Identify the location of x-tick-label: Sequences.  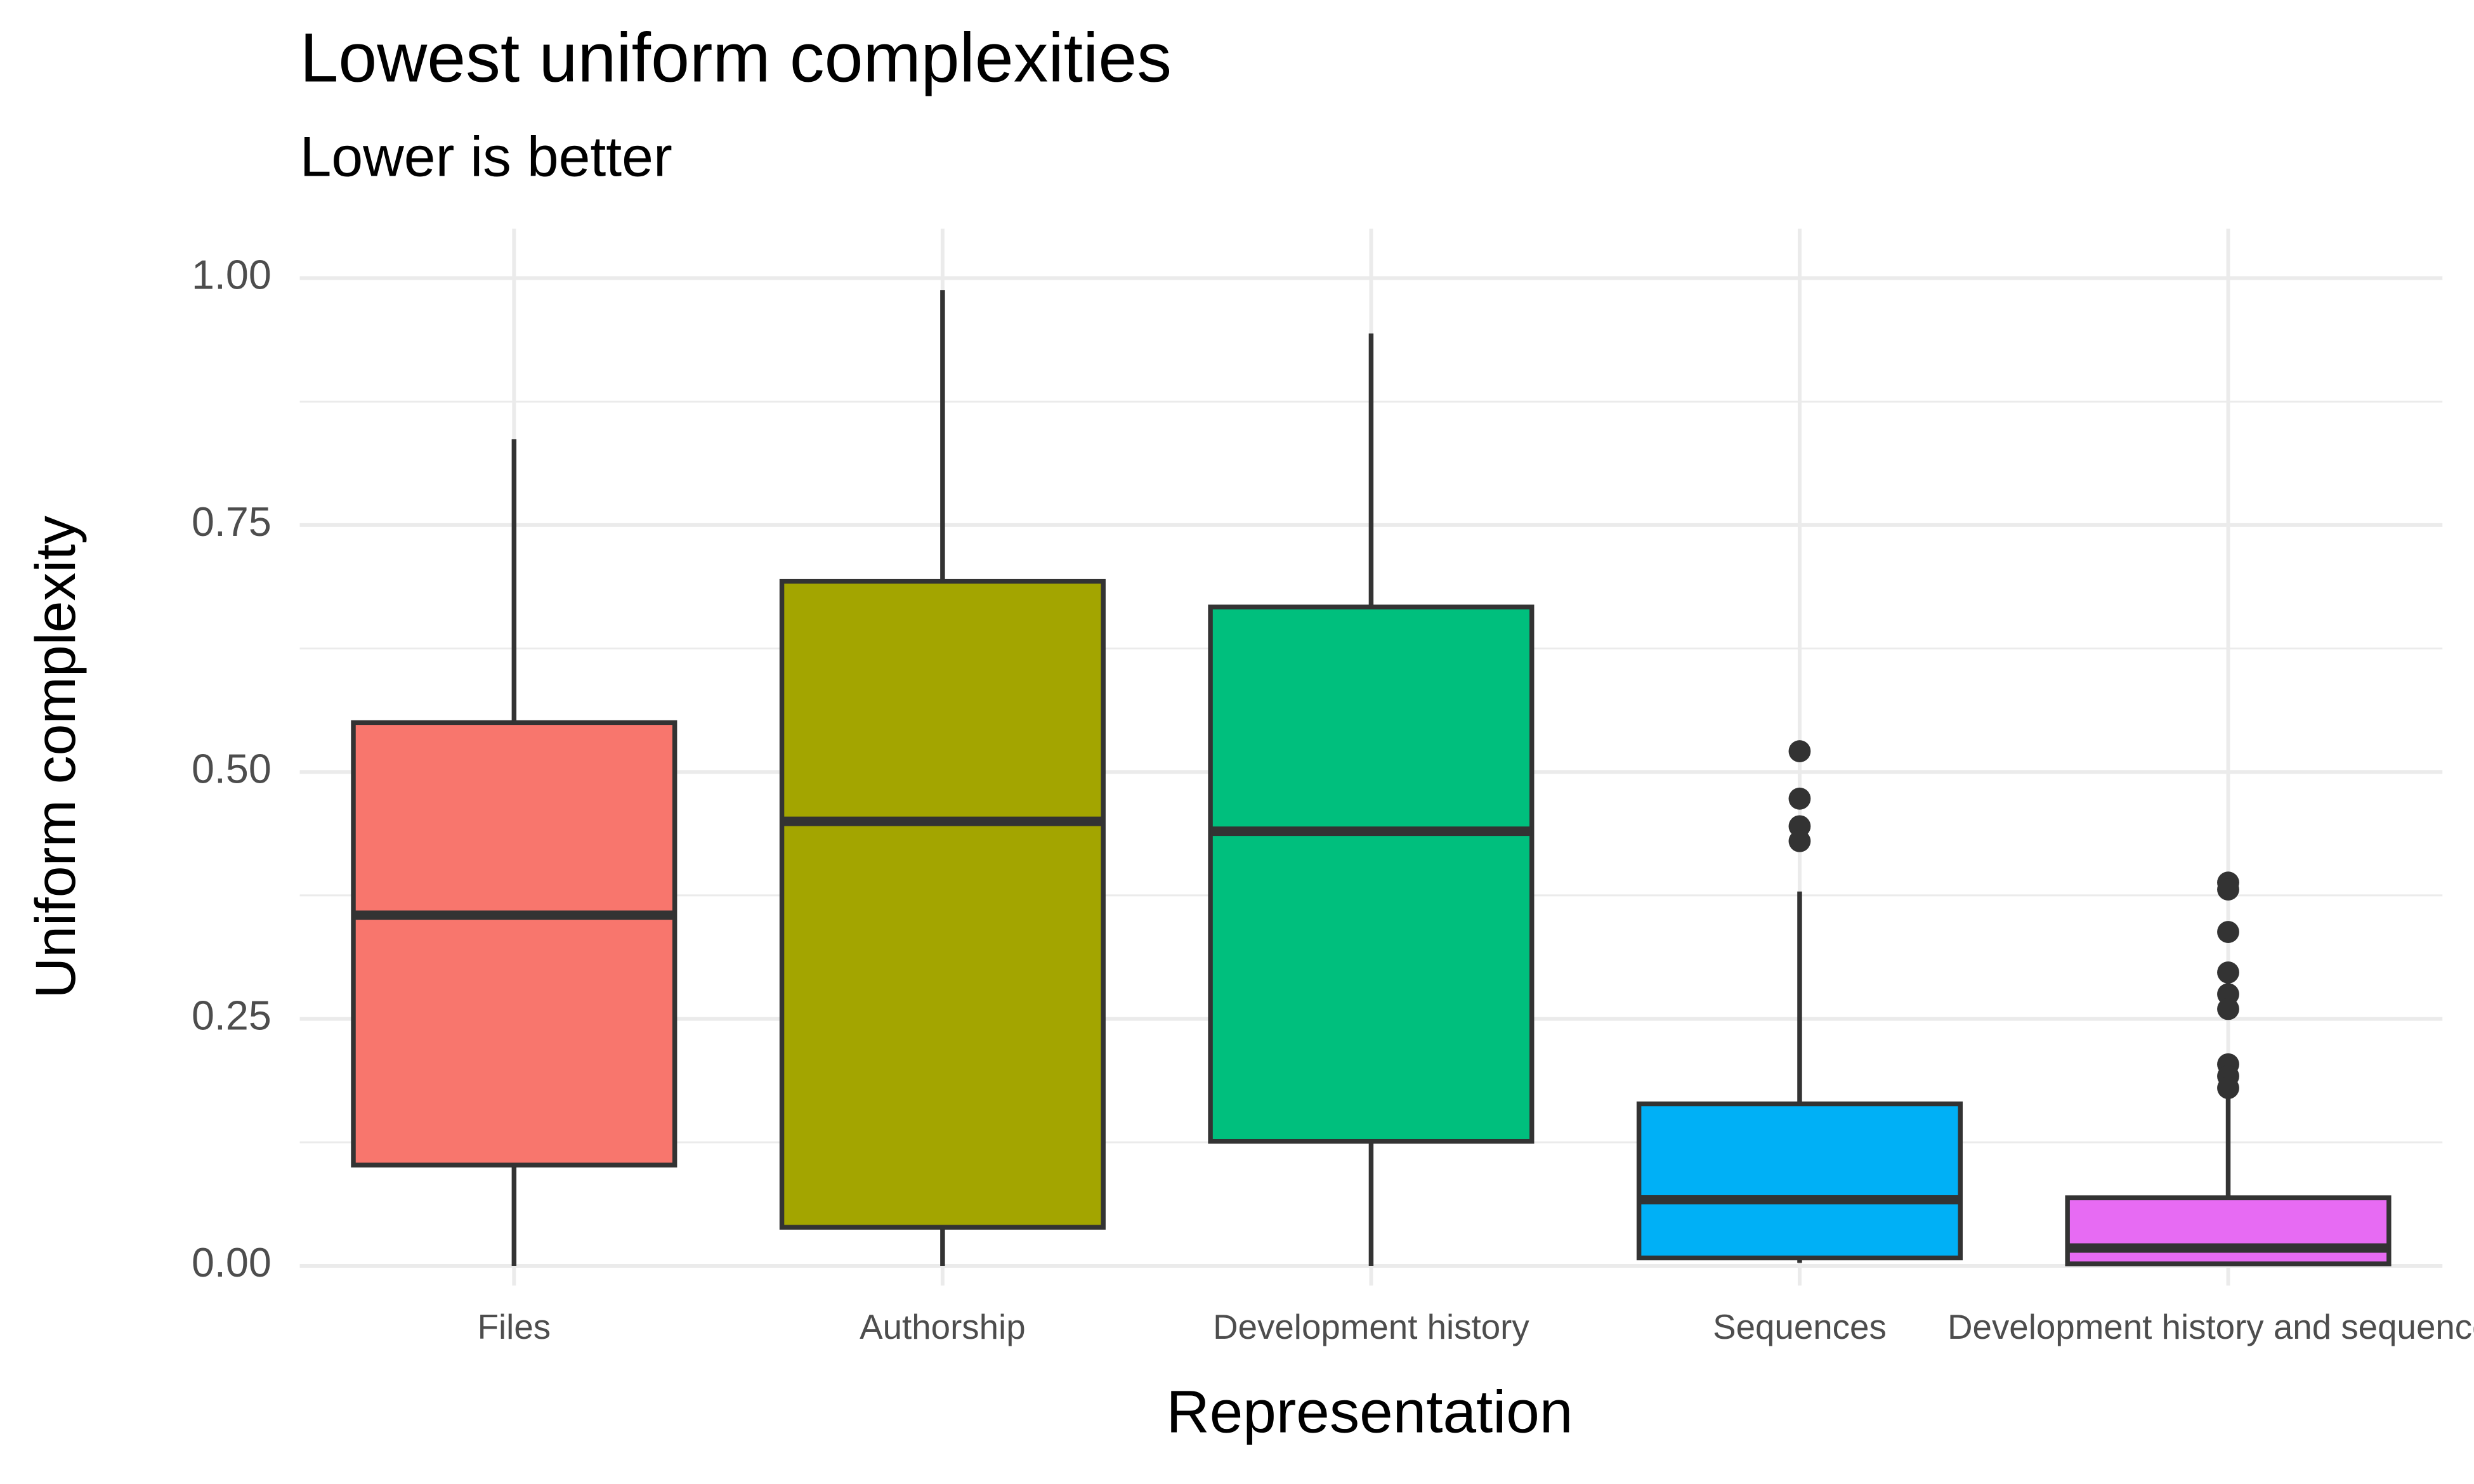
(1800, 1326).